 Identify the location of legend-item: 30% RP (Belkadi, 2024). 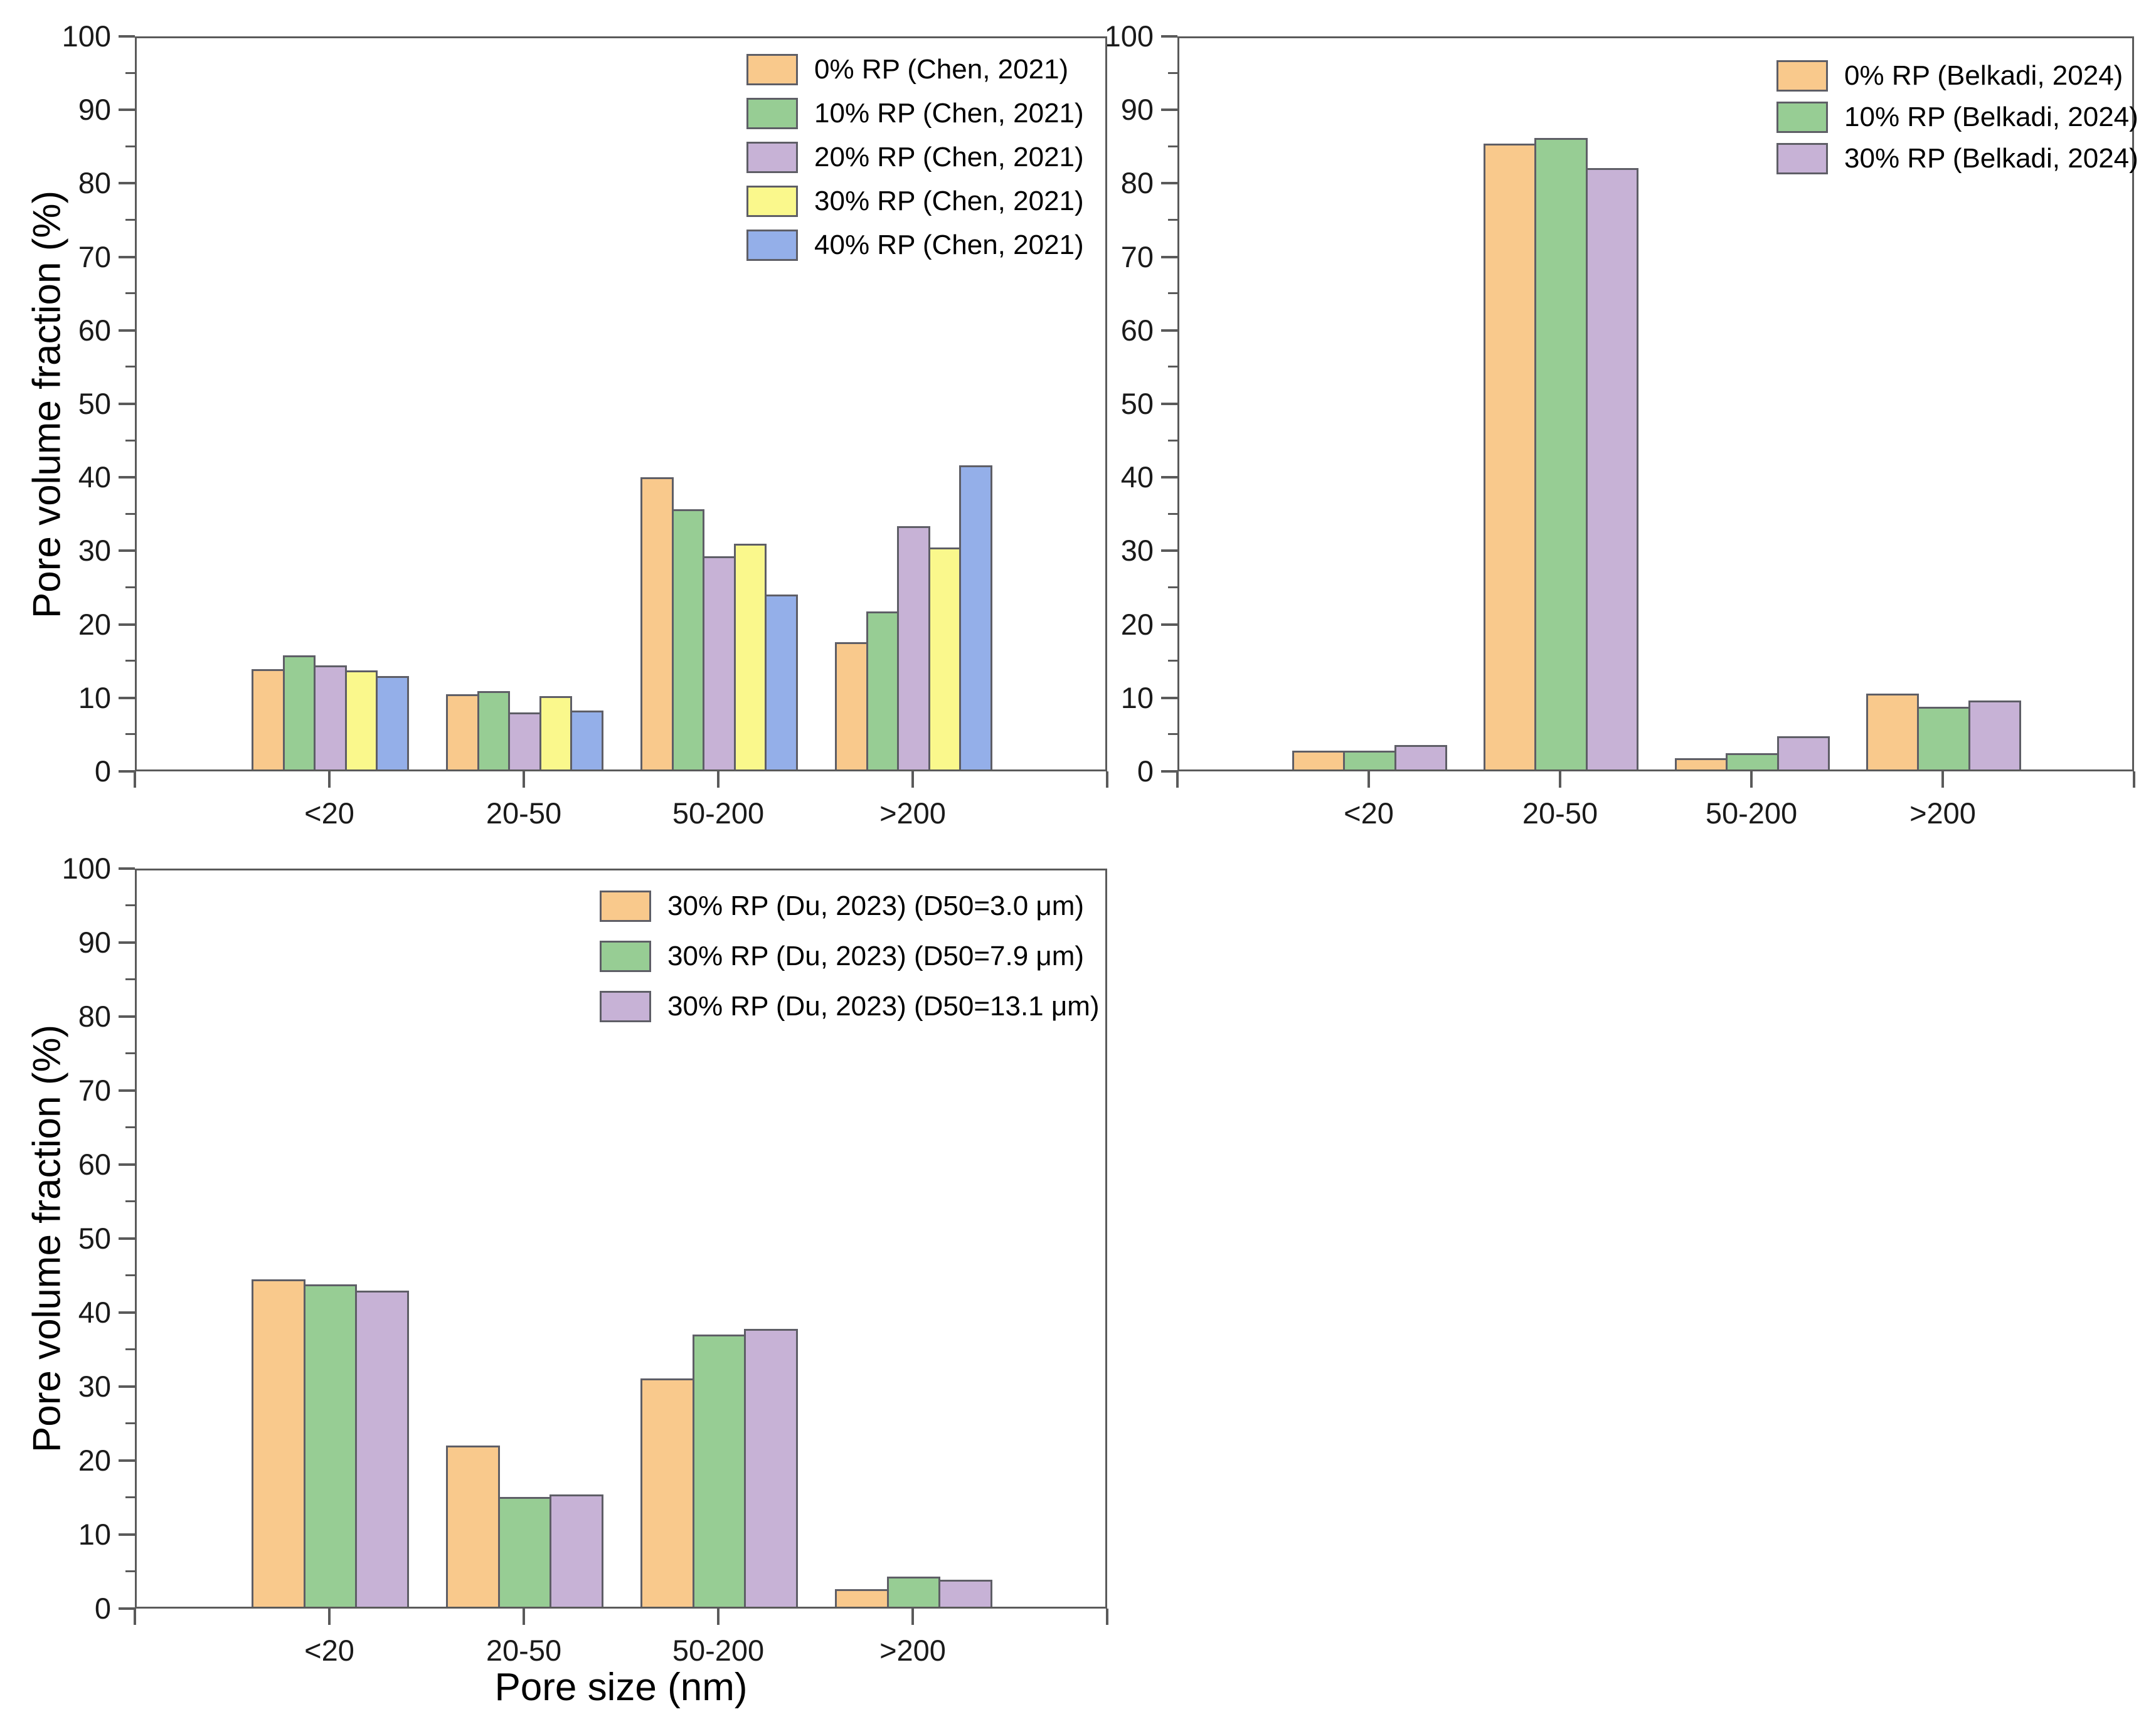
(1957, 158).